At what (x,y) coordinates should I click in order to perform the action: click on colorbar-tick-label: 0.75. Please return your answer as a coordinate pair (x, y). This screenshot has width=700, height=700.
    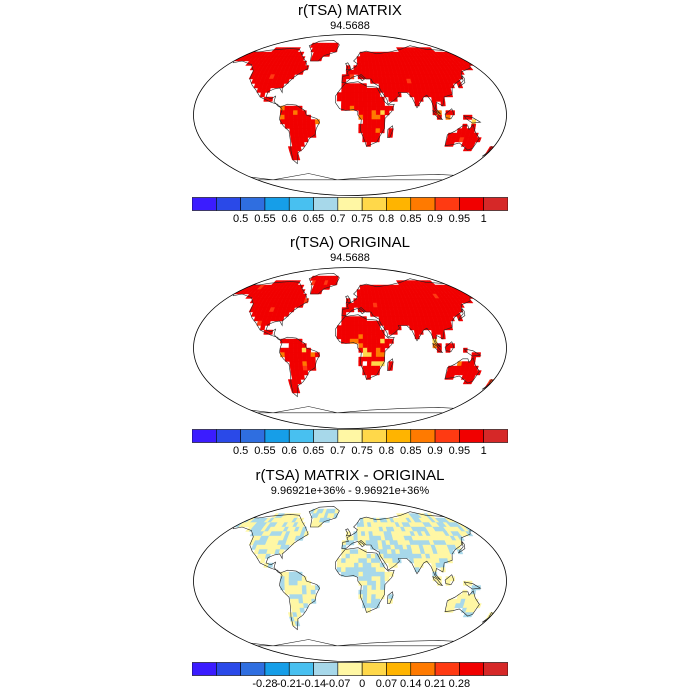
    Looking at the image, I should click on (362, 219).